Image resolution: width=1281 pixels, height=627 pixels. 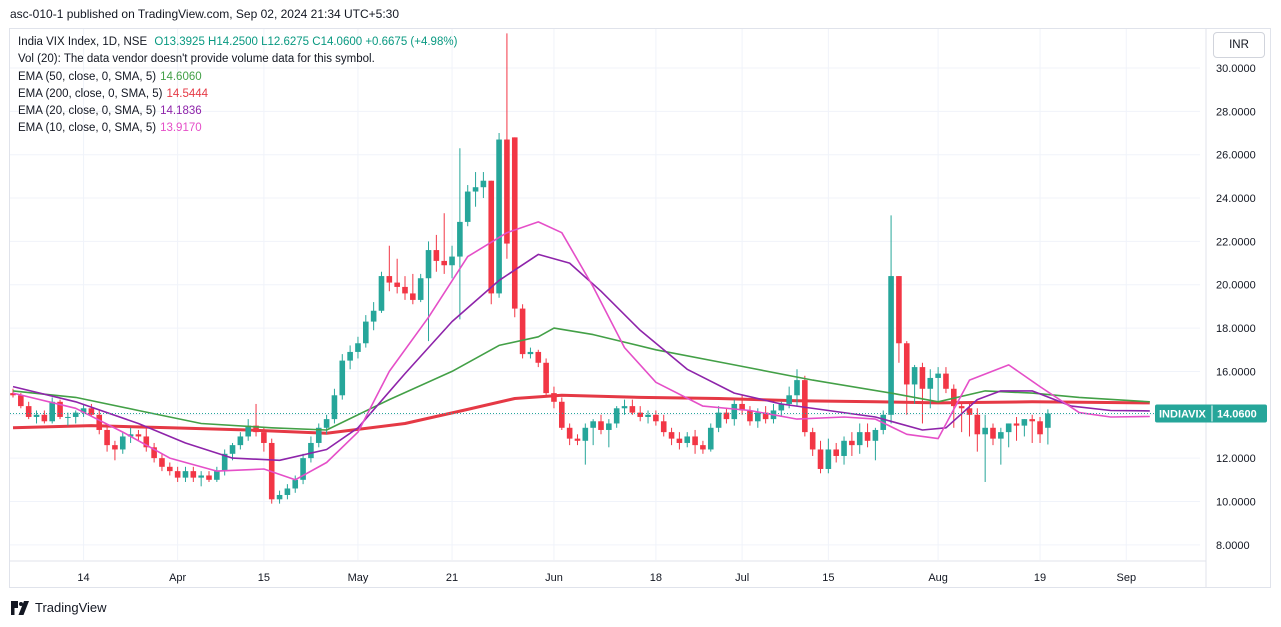 I want to click on tradingview-logo-icon, so click(x=20, y=607).